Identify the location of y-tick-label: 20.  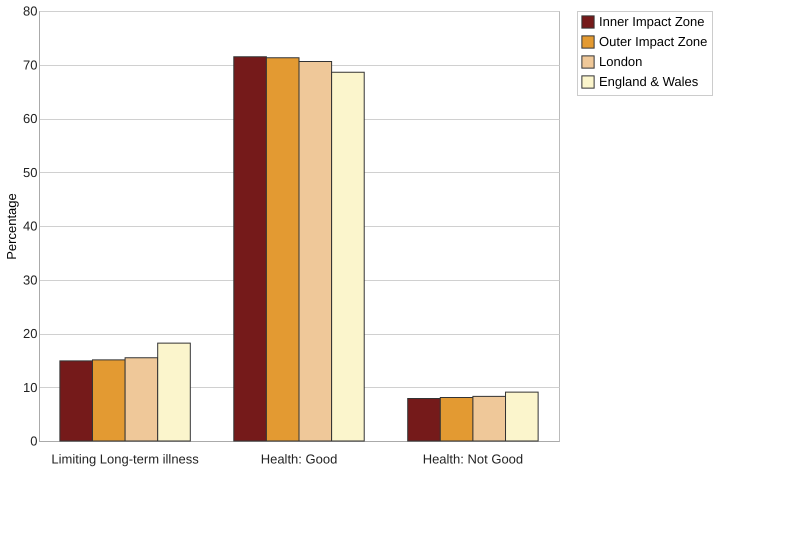
(30, 333).